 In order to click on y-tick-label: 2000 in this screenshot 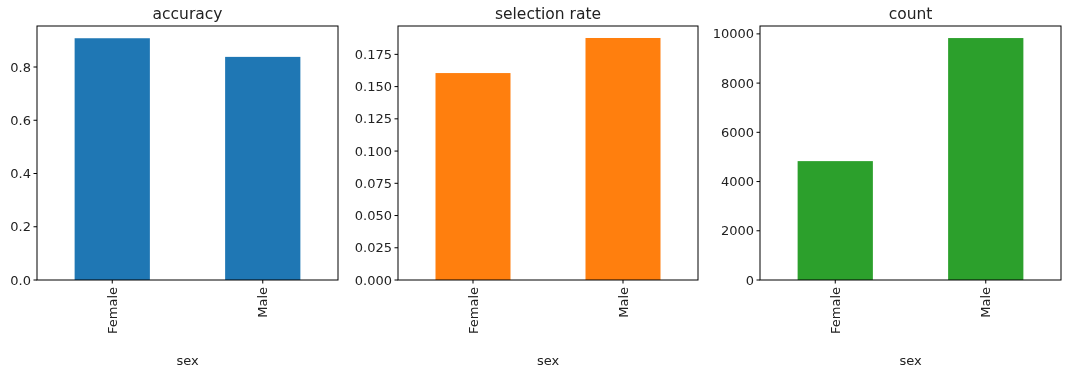, I will do `click(737, 231)`.